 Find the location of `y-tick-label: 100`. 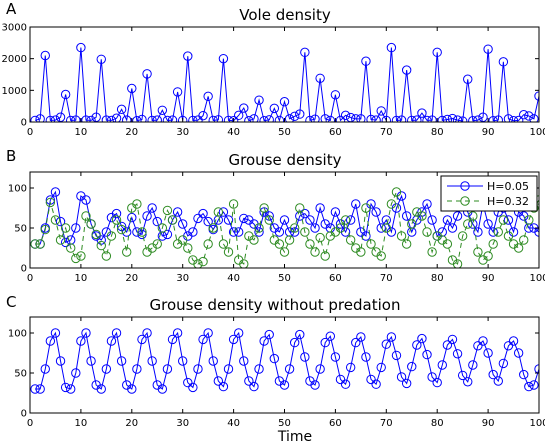

y-tick-label: 100 is located at coordinates (17, 189).